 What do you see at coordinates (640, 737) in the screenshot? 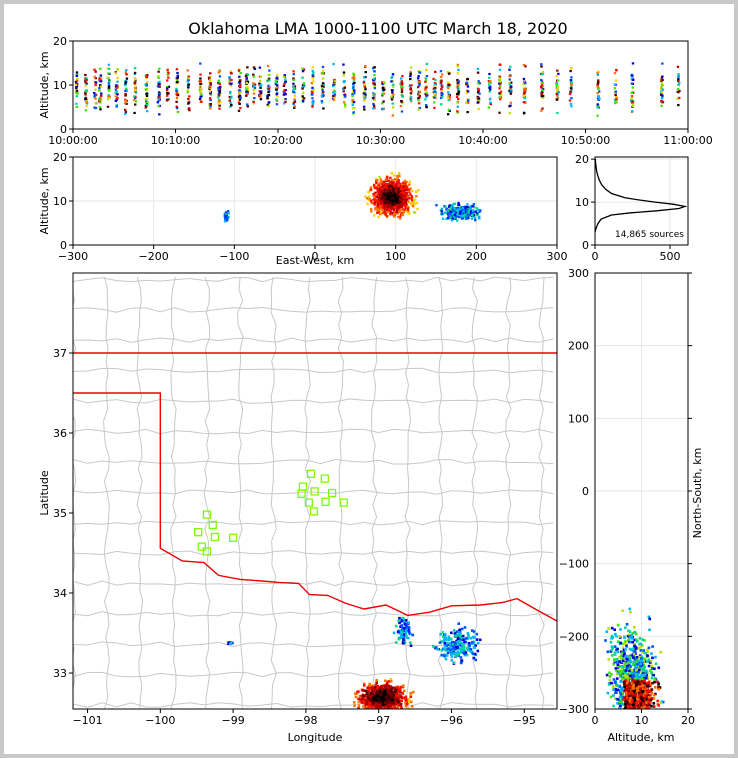
I see `altitude-ns-xlabel: Altitude, km` at bounding box center [640, 737].